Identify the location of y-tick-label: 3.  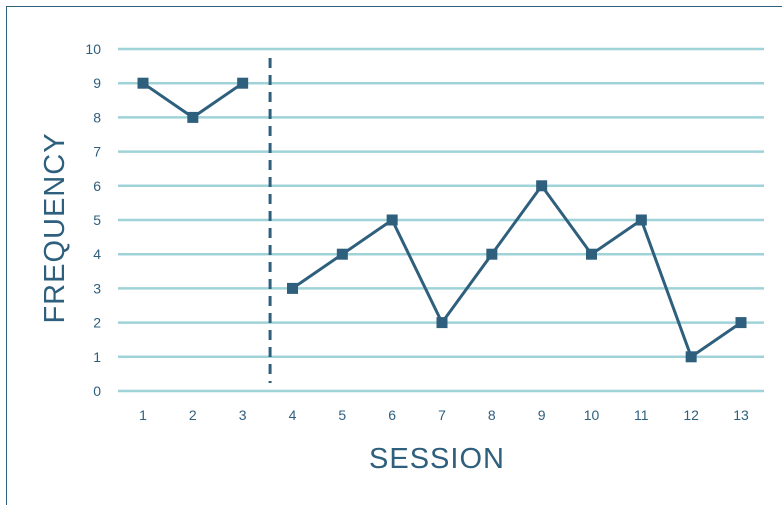
(97, 288).